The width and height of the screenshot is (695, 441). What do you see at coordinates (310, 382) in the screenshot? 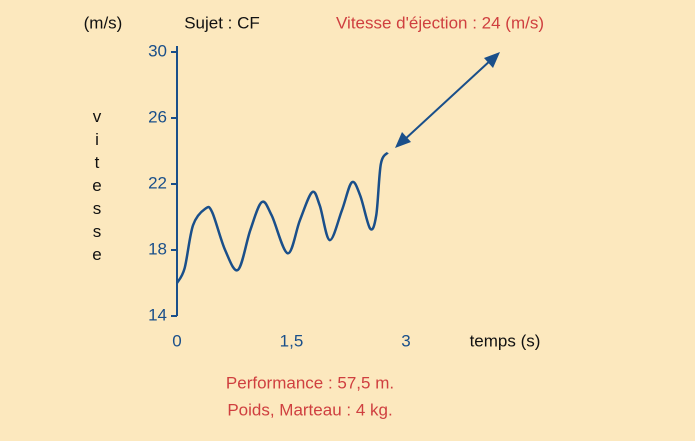
I see `note: Performance : 57,5 m.` at bounding box center [310, 382].